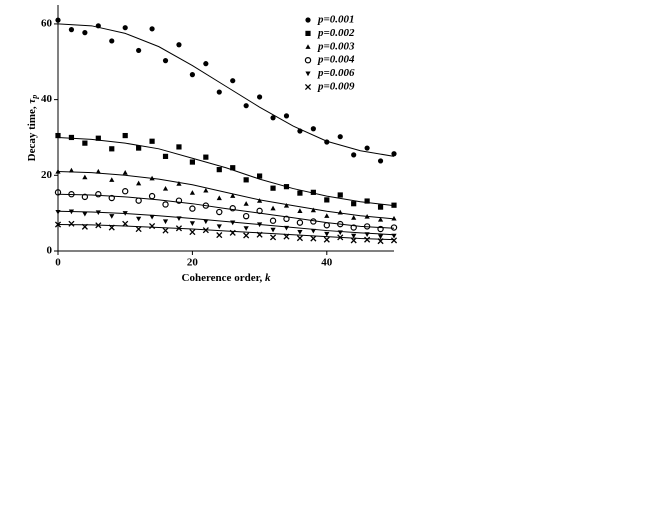 This screenshot has width=660, height=510. I want to click on legend-label: p=0.002, so click(336, 33).